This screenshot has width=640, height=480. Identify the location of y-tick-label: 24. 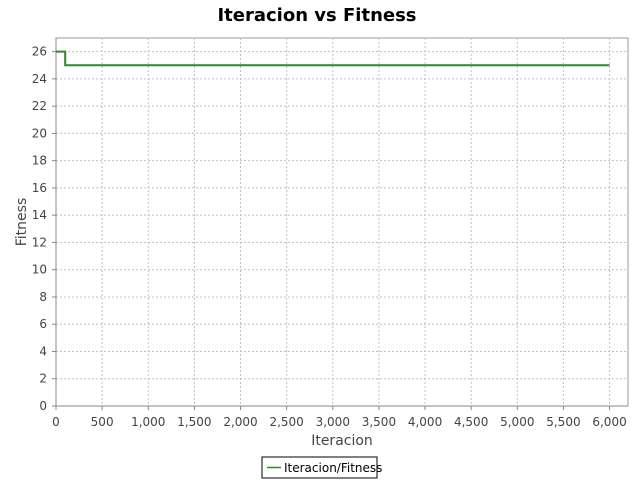
(39, 79).